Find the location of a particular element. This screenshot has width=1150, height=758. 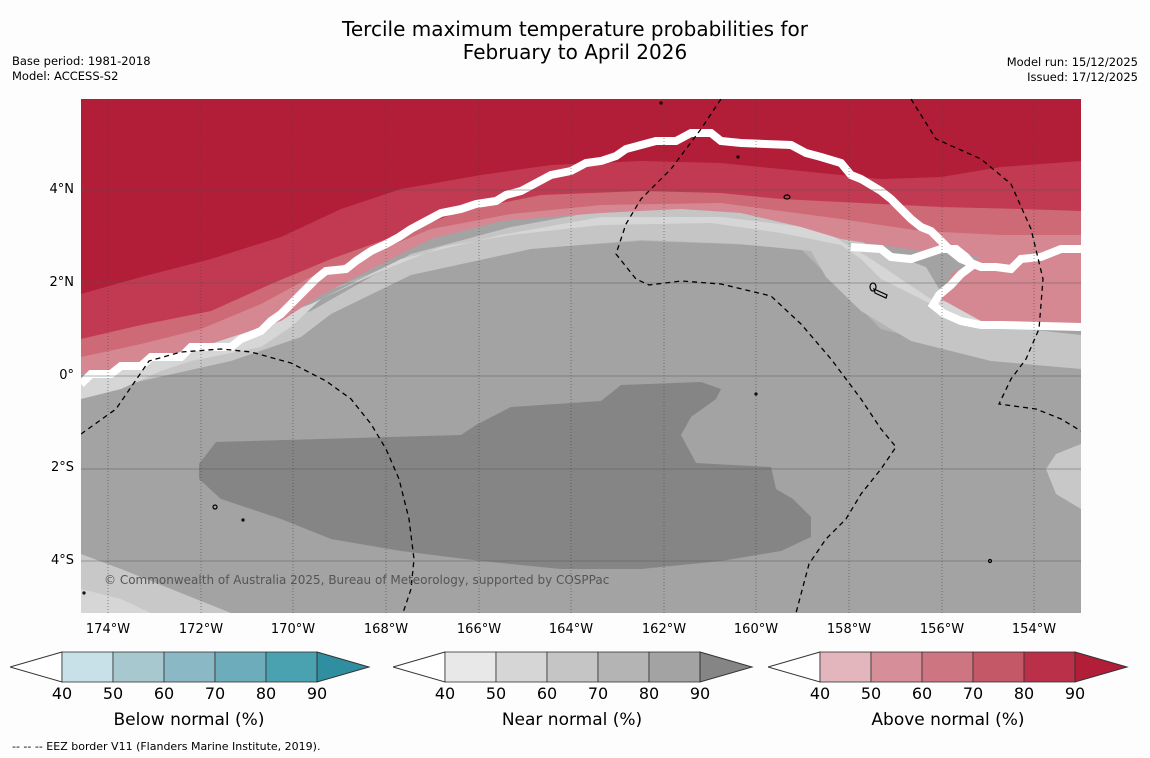

model-run: Model run: 15/12/2025 is located at coordinates (1072, 62).